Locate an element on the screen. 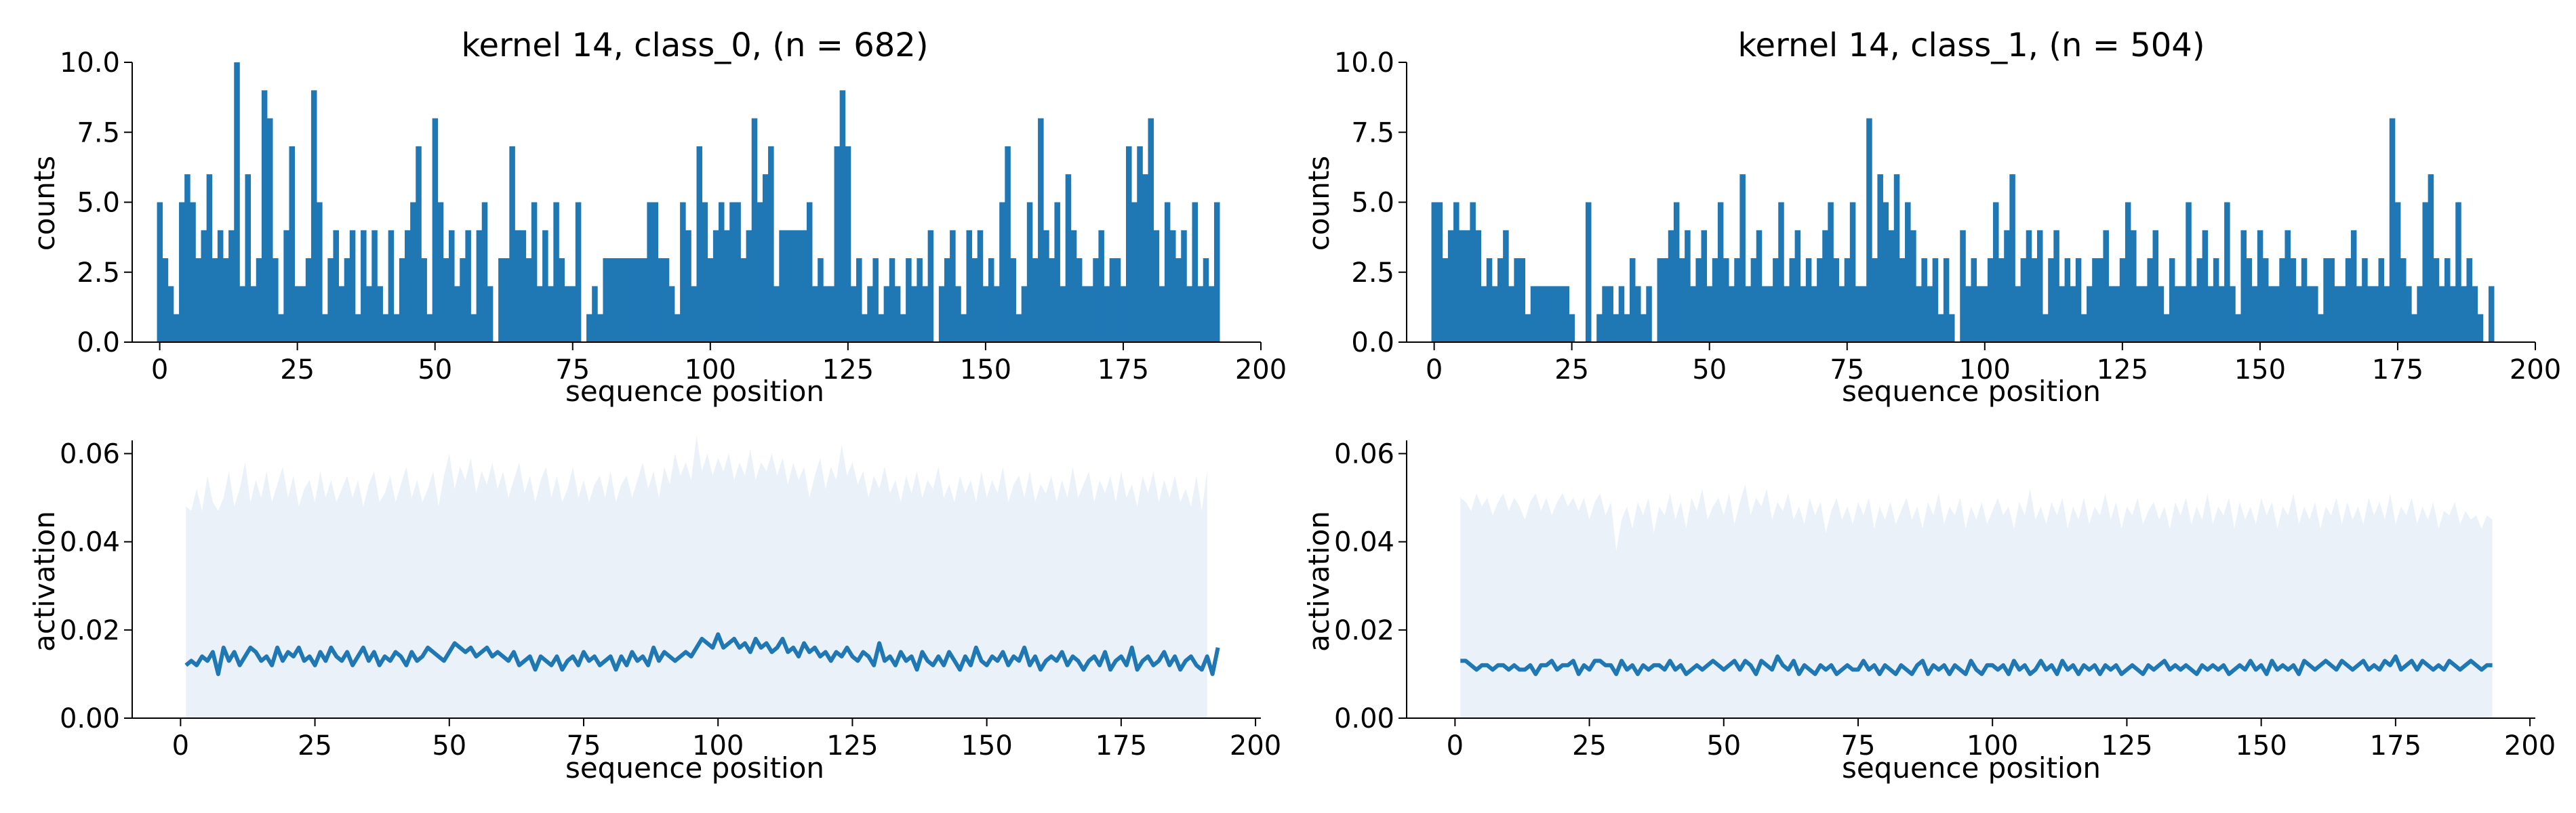 The width and height of the screenshot is (2576, 813). y-tick-label: 7.5 is located at coordinates (98, 132).